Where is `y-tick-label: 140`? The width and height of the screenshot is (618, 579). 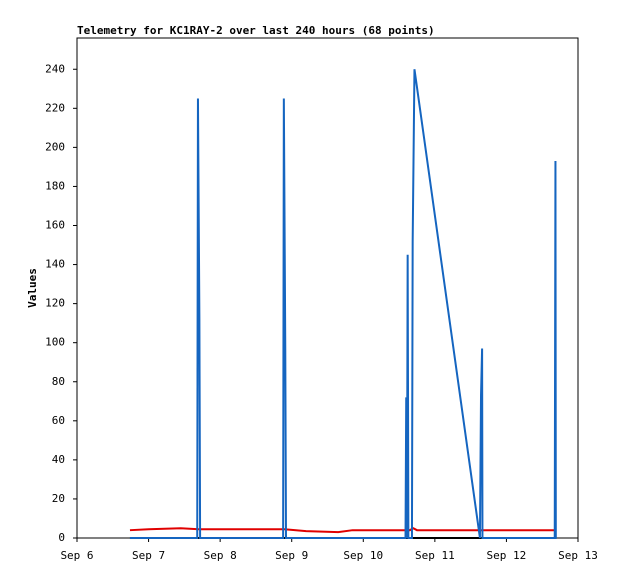 y-tick-label: 140 is located at coordinates (55, 264).